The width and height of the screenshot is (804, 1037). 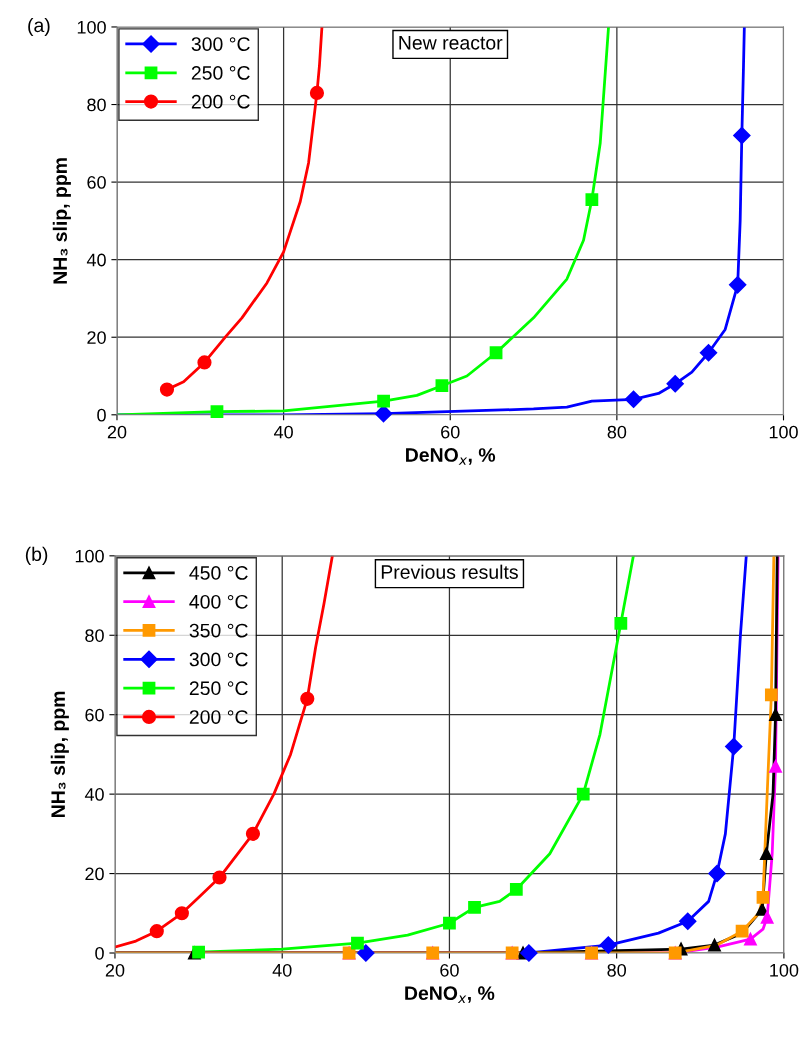 I want to click on chart-title: (a), so click(x=39, y=27).